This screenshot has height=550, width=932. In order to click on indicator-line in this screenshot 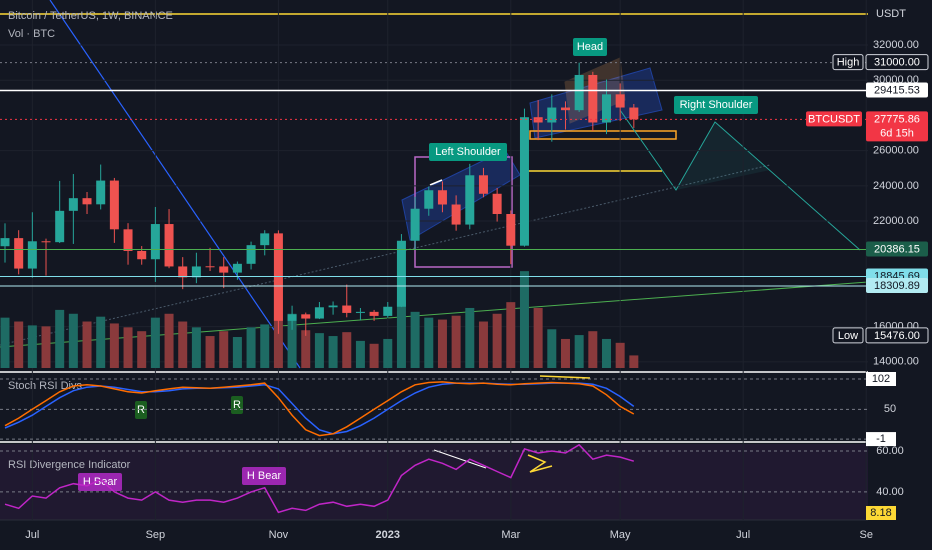, I will do `click(319, 409)`.